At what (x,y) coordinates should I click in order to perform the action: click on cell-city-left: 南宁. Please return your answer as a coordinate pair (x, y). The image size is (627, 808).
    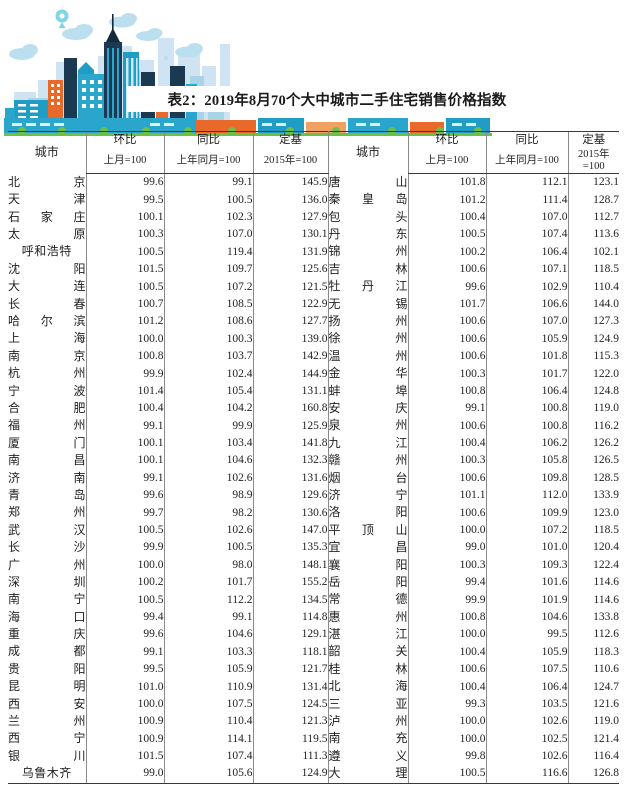
    Looking at the image, I should click on (47, 599).